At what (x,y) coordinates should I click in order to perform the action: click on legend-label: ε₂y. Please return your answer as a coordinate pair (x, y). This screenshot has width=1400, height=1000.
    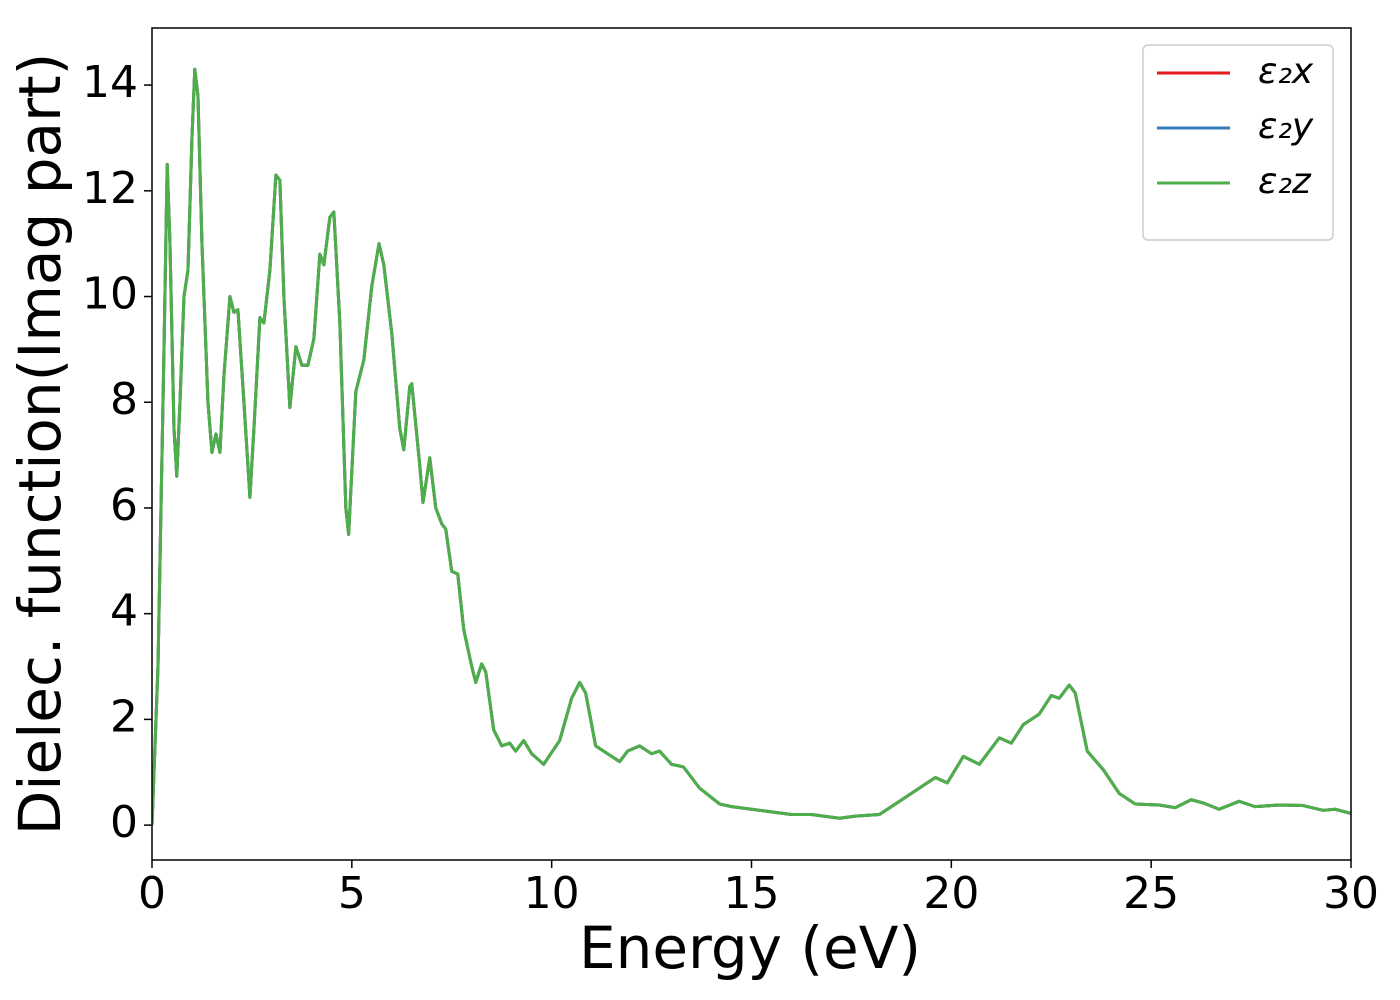
    Looking at the image, I should click on (1286, 126).